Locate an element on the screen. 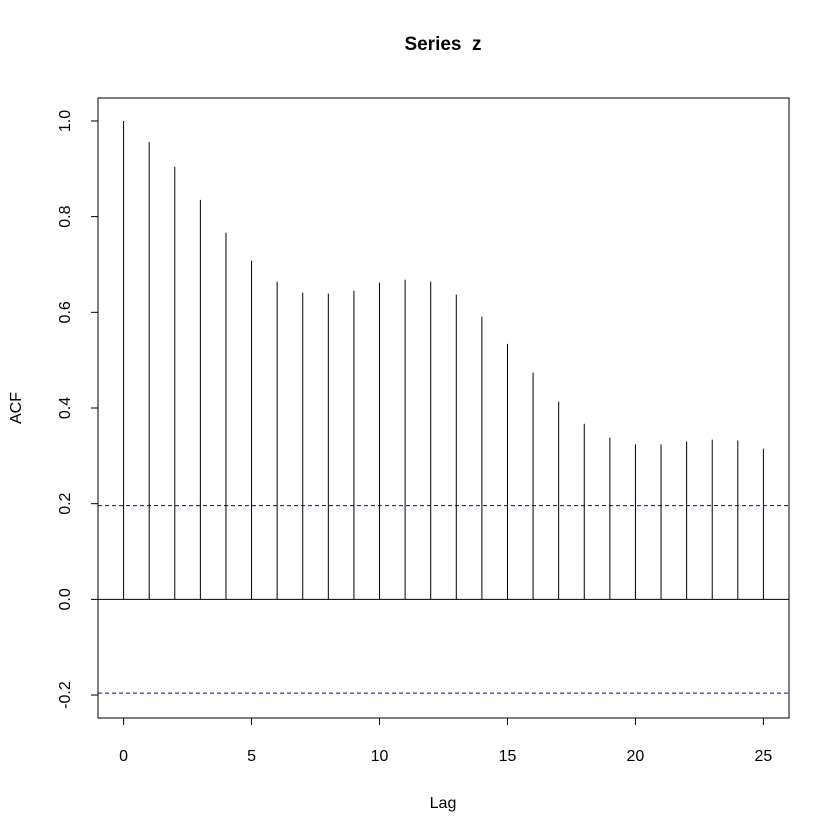  y-tick-label: 0.6 is located at coordinates (65, 312).